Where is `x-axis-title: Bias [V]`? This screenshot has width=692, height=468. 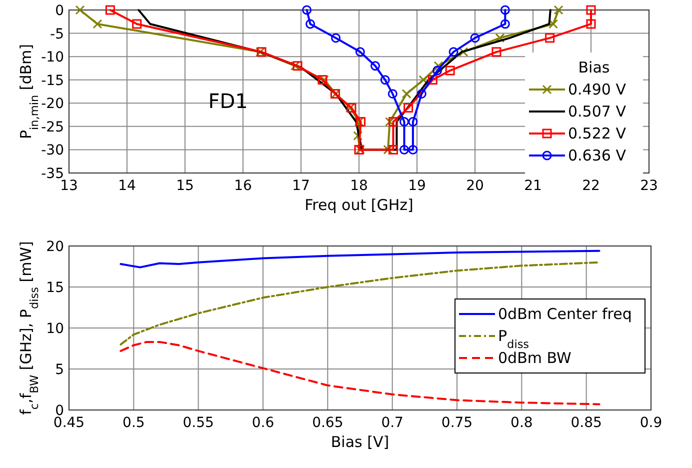 x-axis-title: Bias [V] is located at coordinates (360, 442).